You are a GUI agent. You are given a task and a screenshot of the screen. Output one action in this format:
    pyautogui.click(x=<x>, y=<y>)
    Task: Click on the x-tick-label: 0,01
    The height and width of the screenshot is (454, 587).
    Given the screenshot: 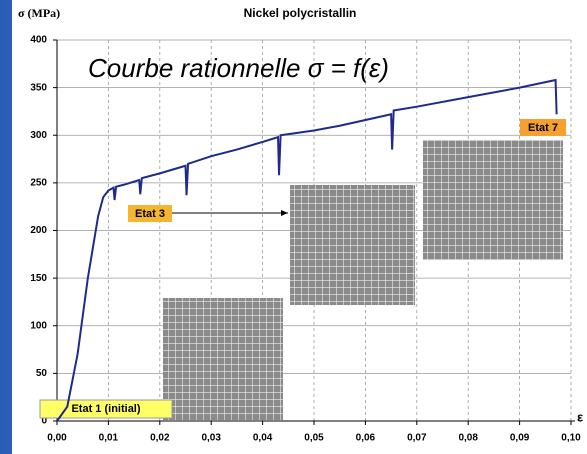 What is the action you would take?
    pyautogui.click(x=109, y=438)
    